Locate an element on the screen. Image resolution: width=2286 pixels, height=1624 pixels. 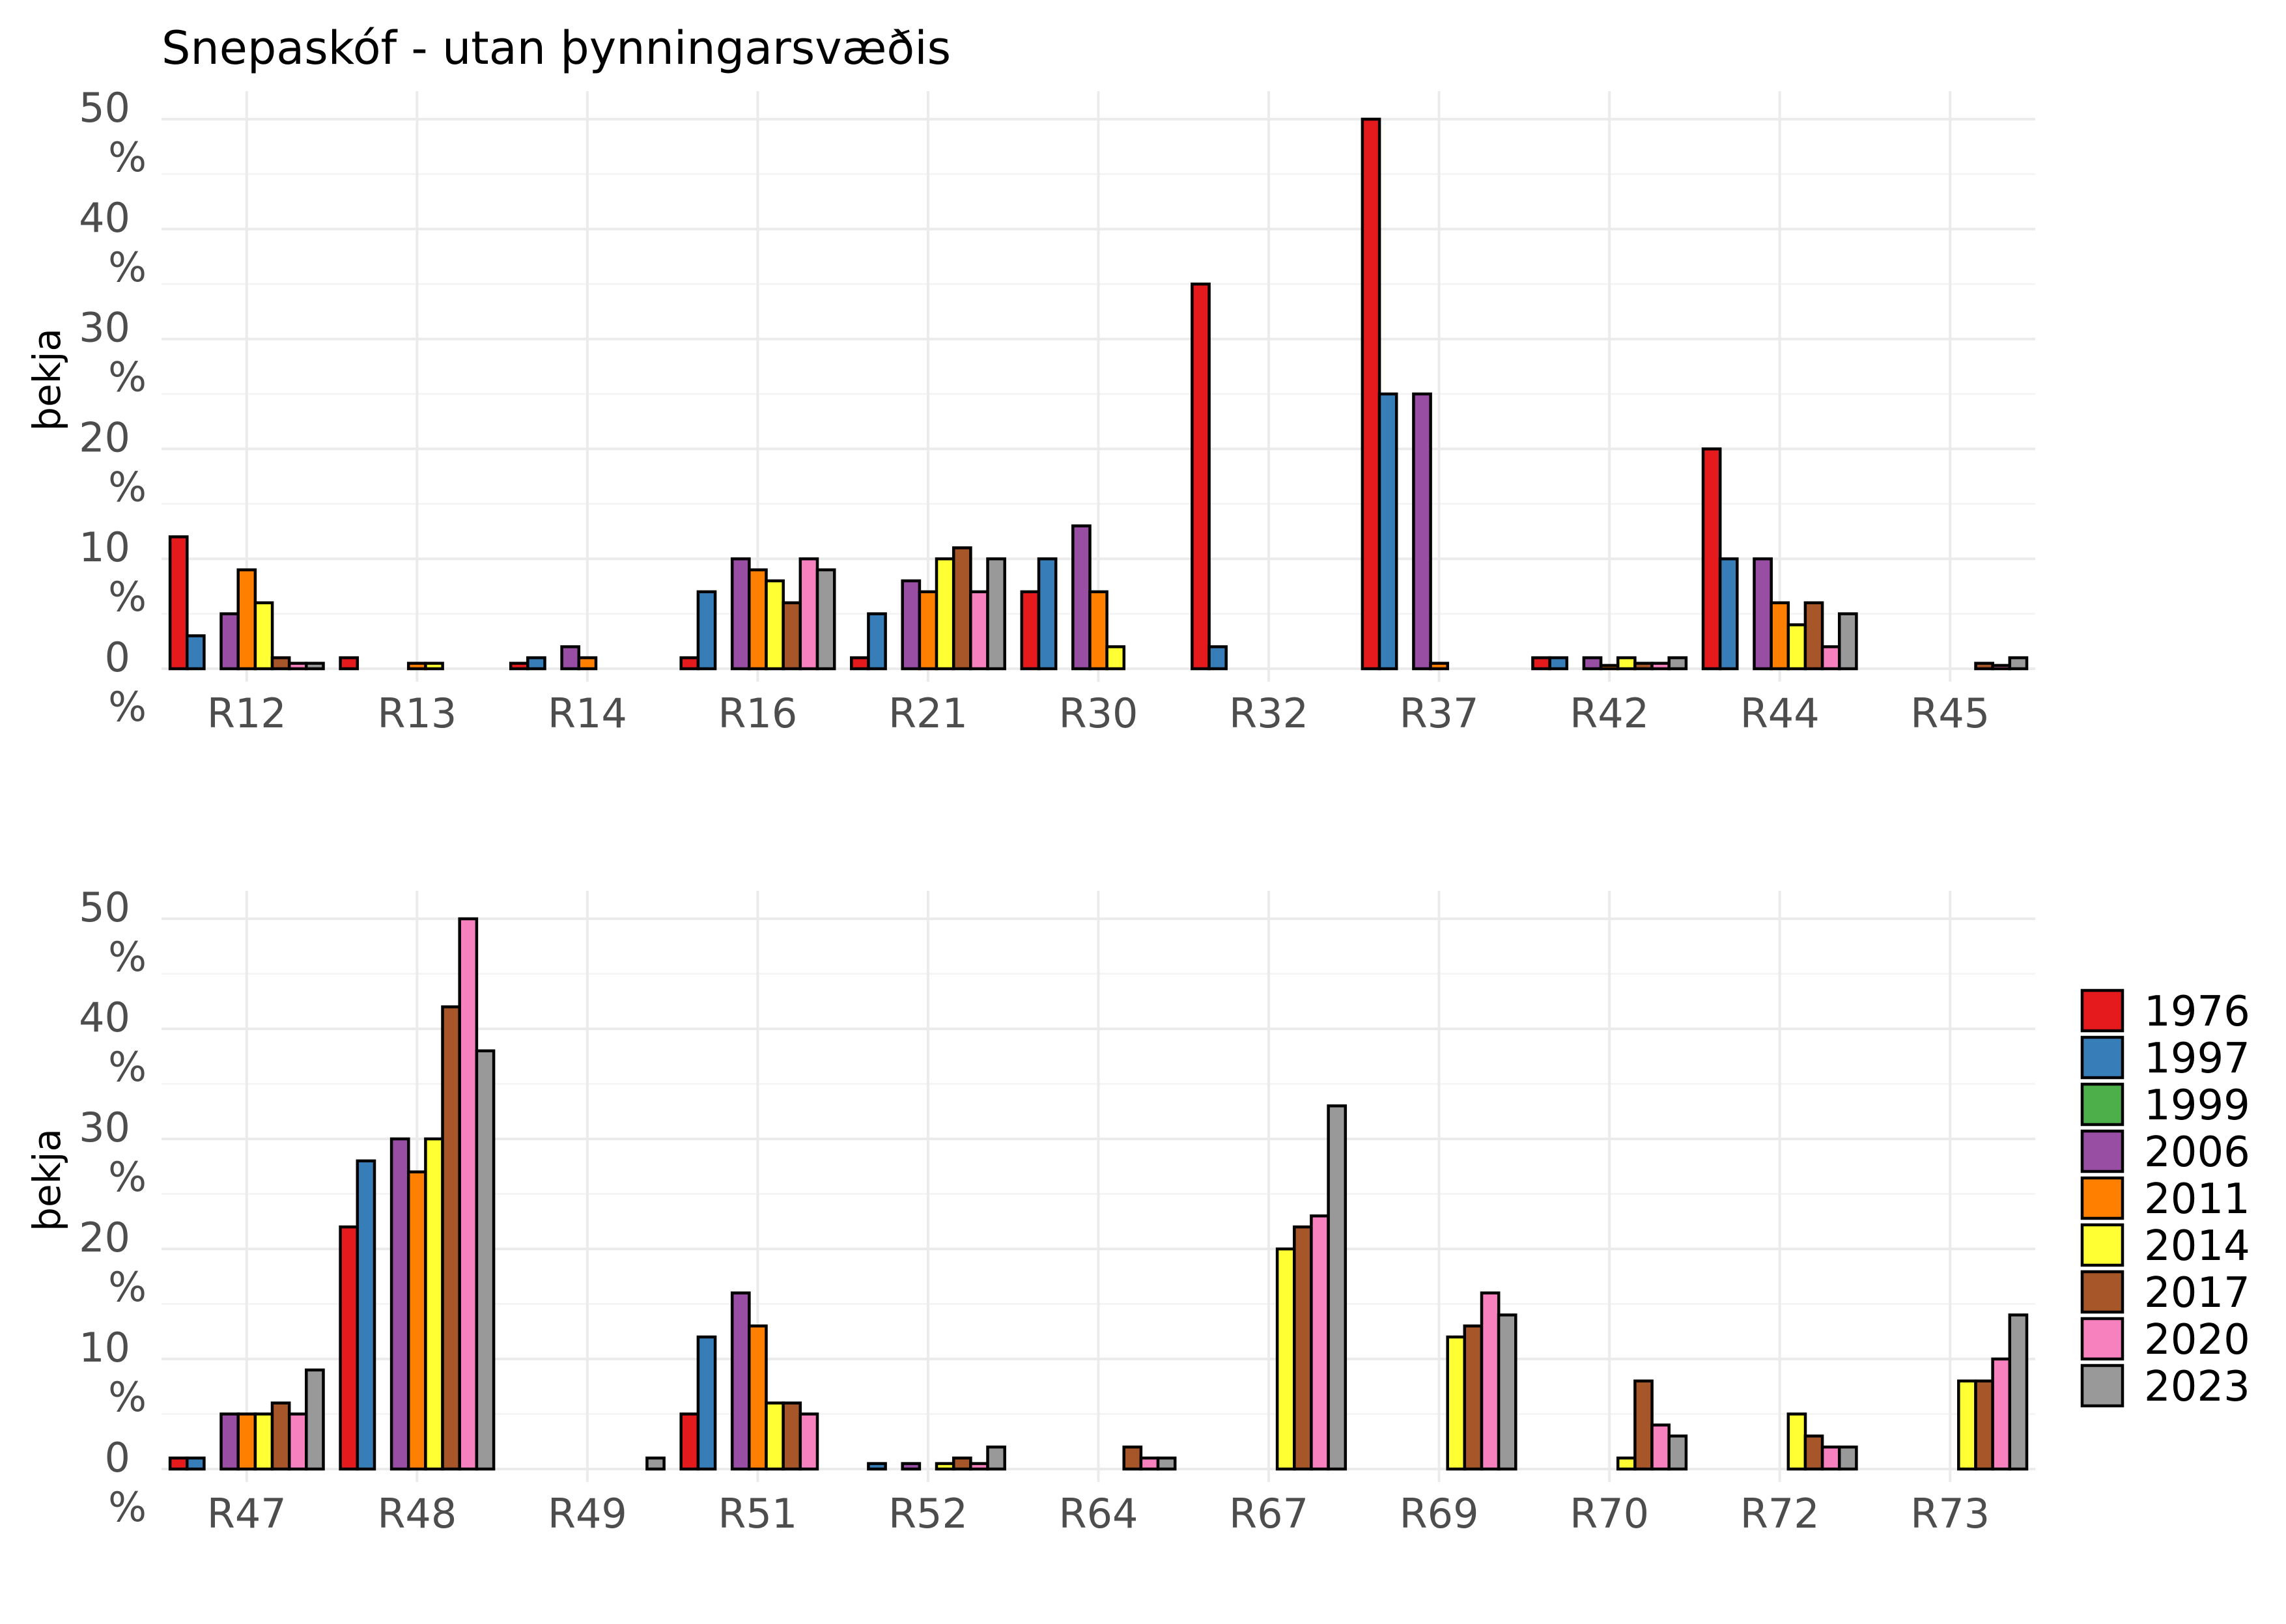
x-tick-label: R13 is located at coordinates (417, 714).